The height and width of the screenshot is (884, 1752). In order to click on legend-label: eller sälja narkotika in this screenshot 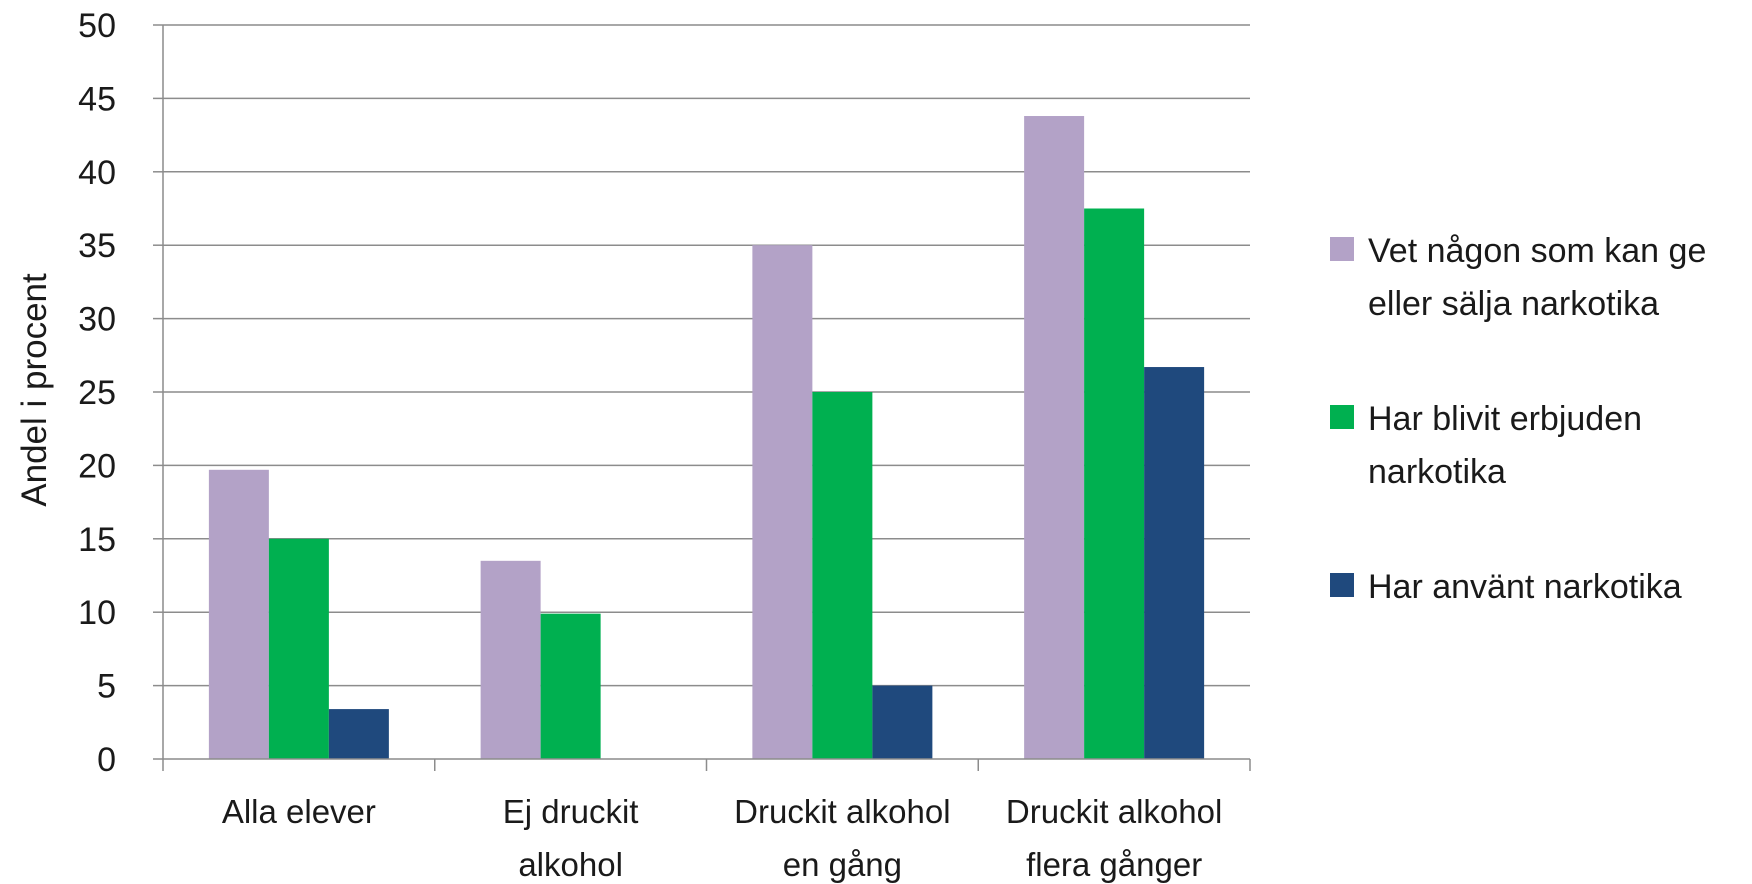, I will do `click(1513, 304)`.